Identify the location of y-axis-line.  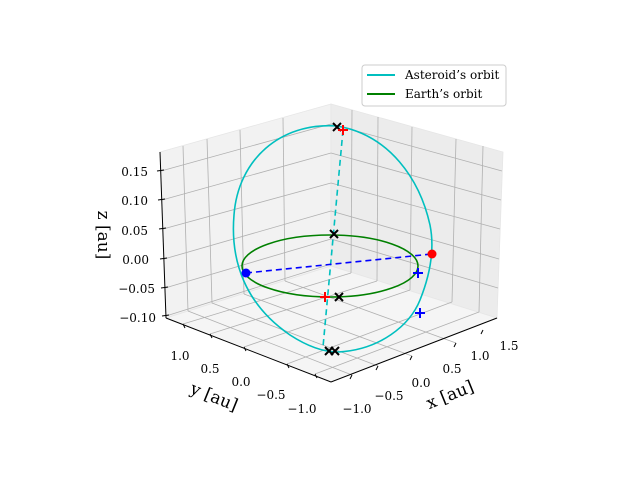
(248, 350).